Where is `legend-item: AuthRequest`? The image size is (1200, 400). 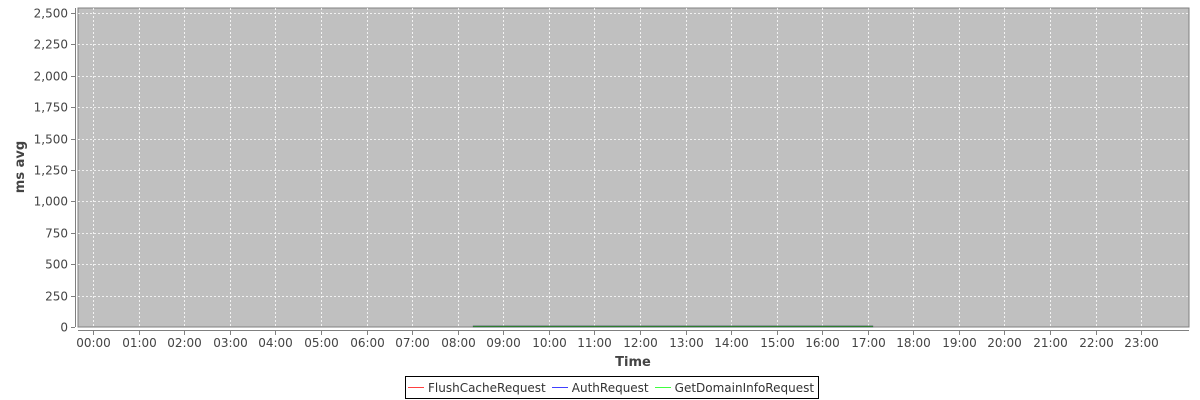 legend-item: AuthRequest is located at coordinates (600, 387).